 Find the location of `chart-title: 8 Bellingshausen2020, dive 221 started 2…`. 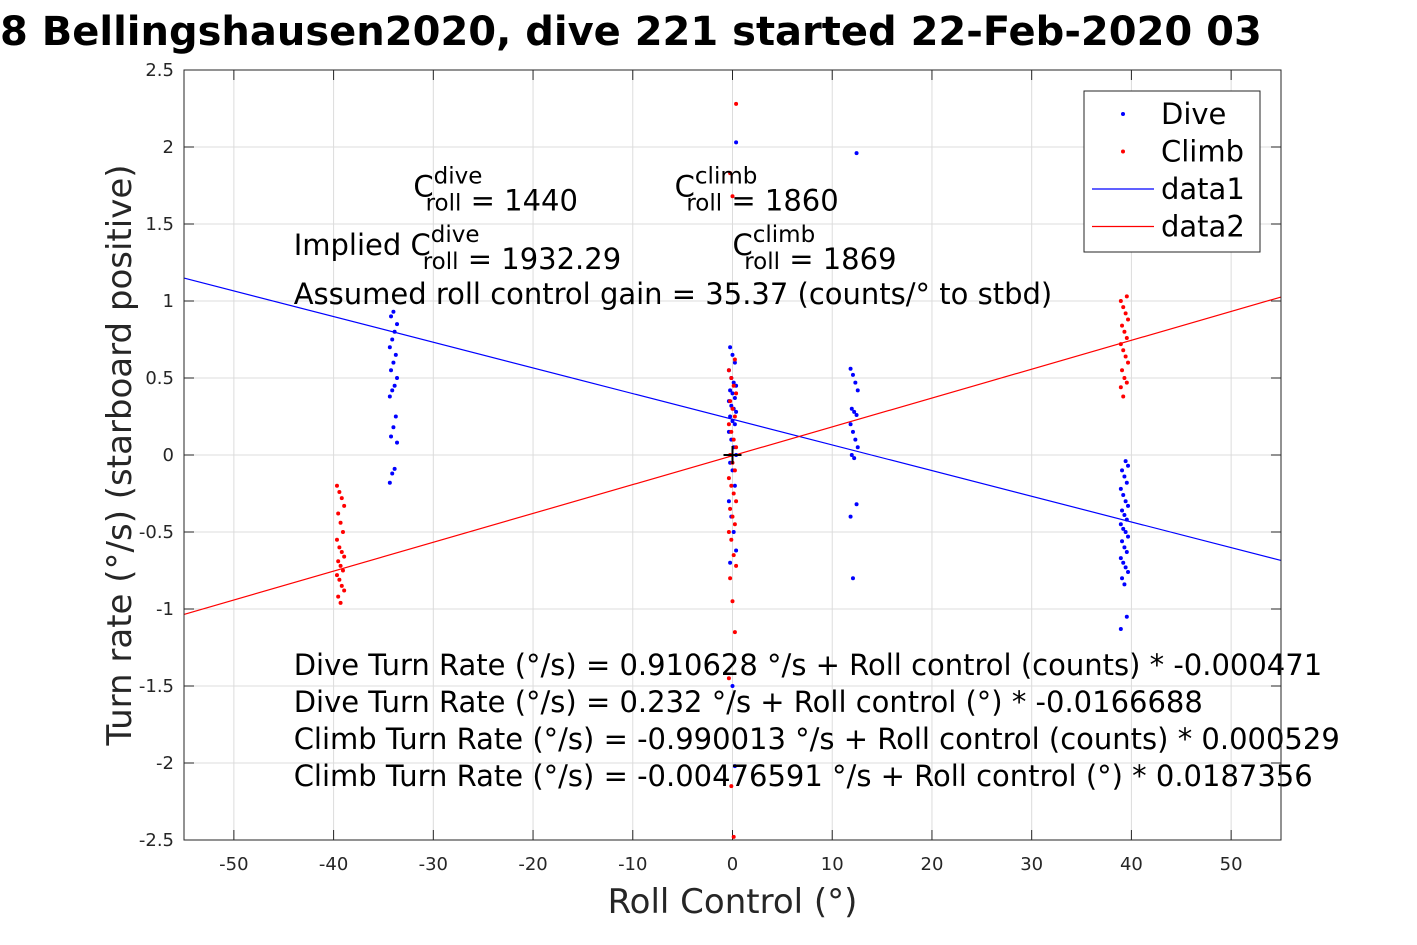

chart-title: 8 Bellingshausen2020, dive 221 started 2… is located at coordinates (631, 32).